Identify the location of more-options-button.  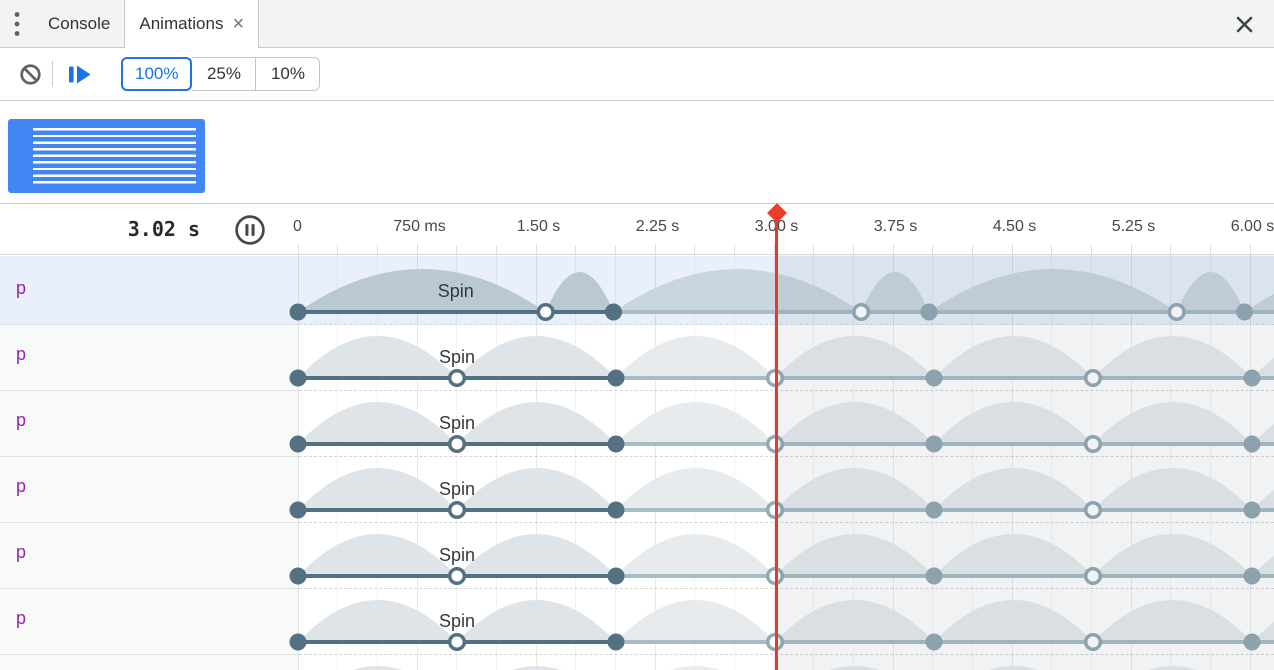
(17, 24).